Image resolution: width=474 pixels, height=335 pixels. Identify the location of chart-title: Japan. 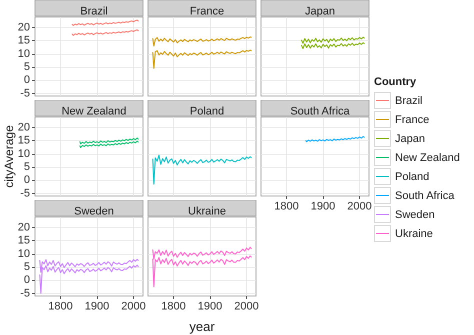
(320, 12).